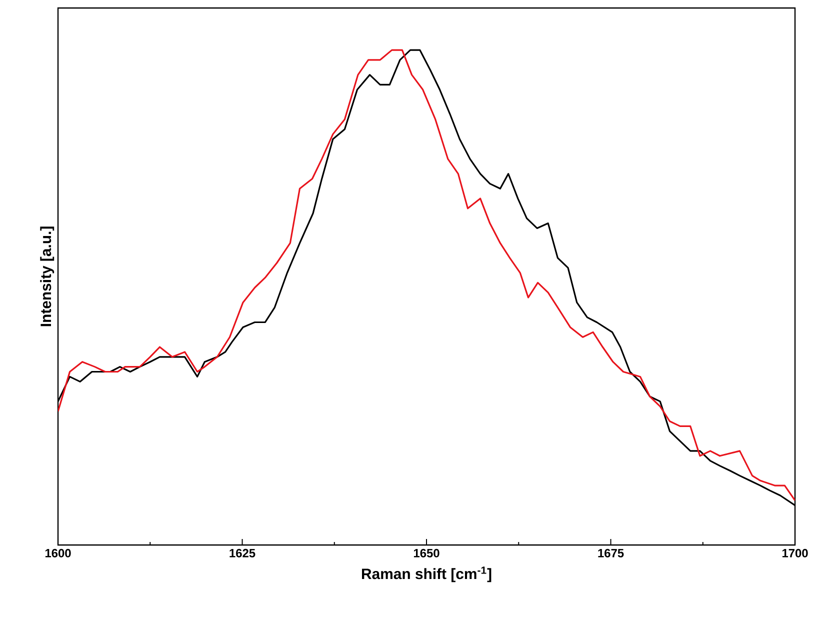 This screenshot has width=820, height=643. I want to click on x-tick-label: 1625, so click(243, 553).